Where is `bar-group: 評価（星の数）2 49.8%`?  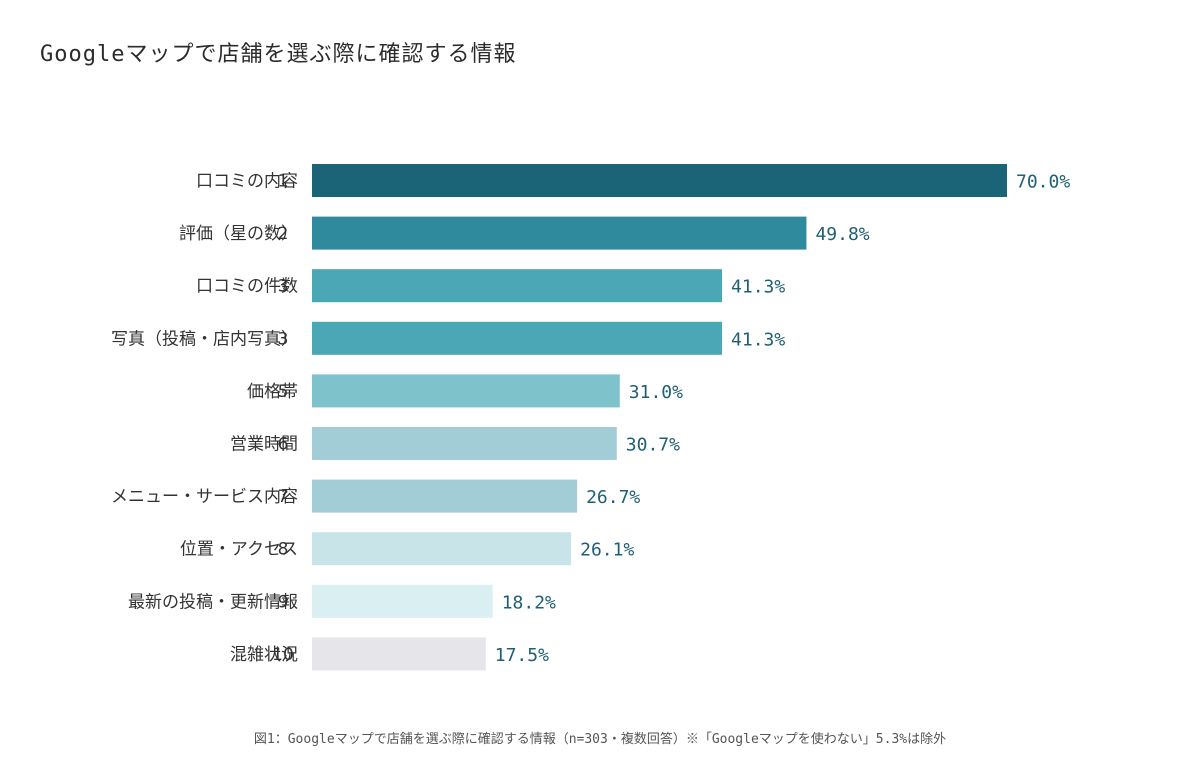 bar-group: 評価（星の数）2 49.8% is located at coordinates (524, 233).